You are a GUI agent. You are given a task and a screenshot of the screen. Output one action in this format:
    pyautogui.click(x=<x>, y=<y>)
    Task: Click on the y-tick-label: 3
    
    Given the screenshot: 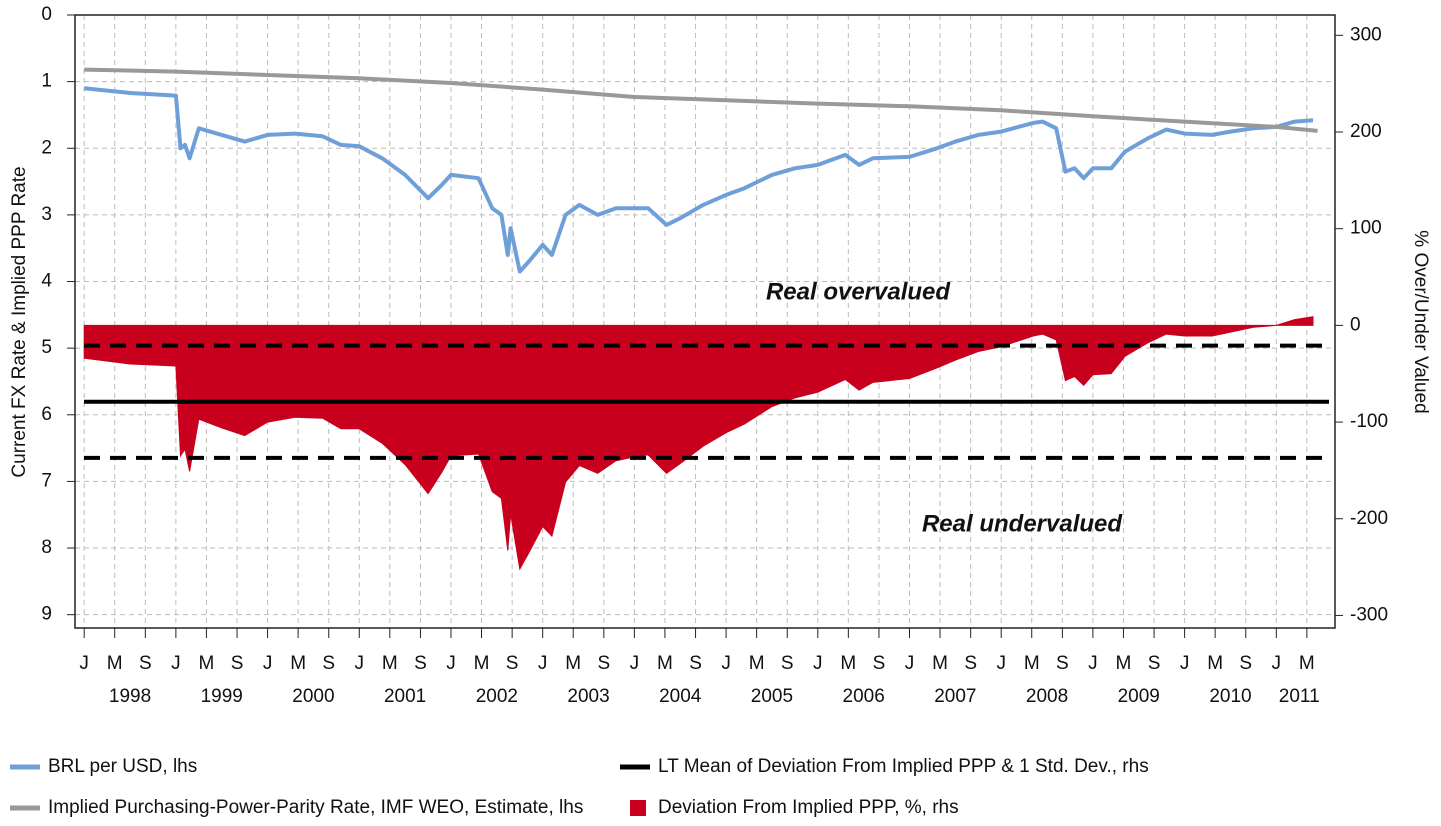 What is the action you would take?
    pyautogui.click(x=46, y=214)
    